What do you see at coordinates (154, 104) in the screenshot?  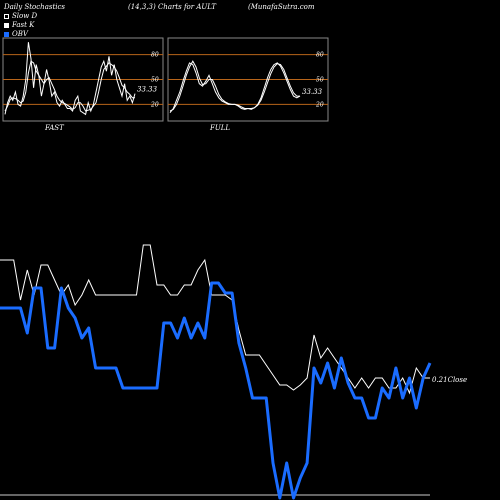 I see `fast-level-20-label: 20` at bounding box center [154, 104].